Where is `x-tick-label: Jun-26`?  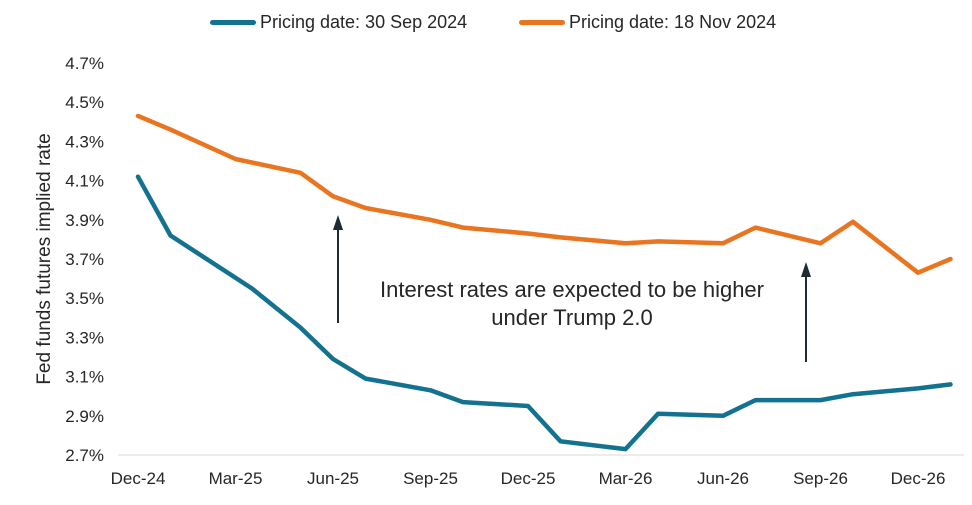 x-tick-label: Jun-26 is located at coordinates (723, 478).